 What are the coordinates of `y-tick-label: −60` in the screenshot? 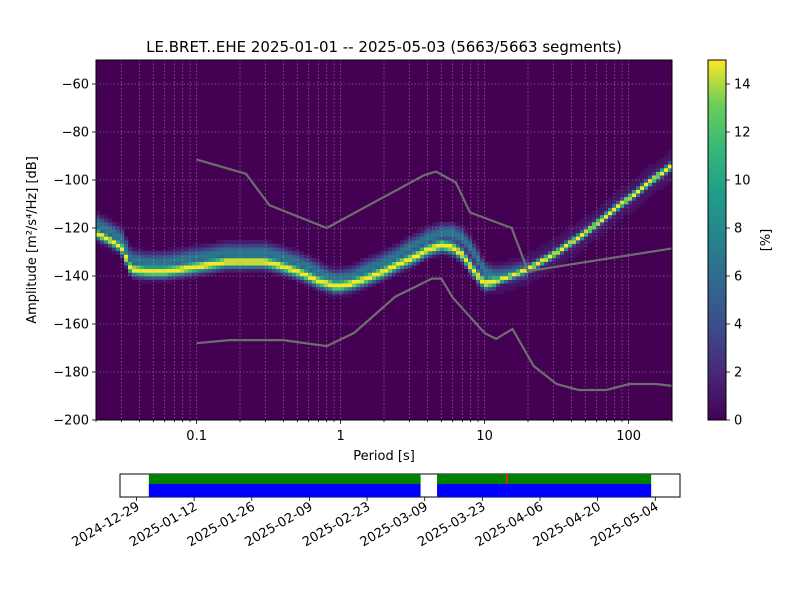 It's located at (75, 85).